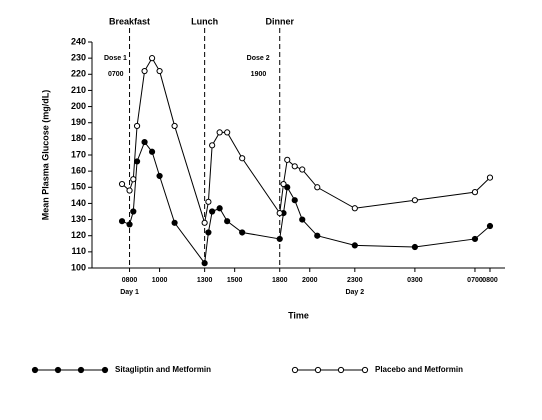 The width and height of the screenshot is (542, 420). I want to click on x-tick-label: 0300, so click(415, 280).